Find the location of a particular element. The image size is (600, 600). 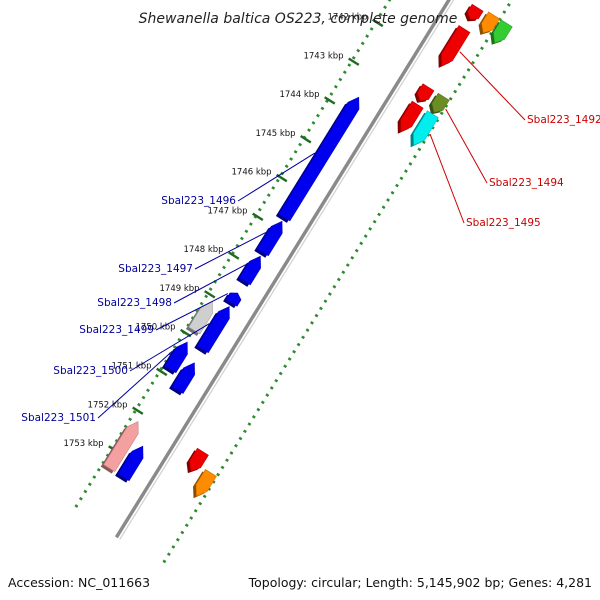

tick-label: 1742 kbp is located at coordinates (347, 18).